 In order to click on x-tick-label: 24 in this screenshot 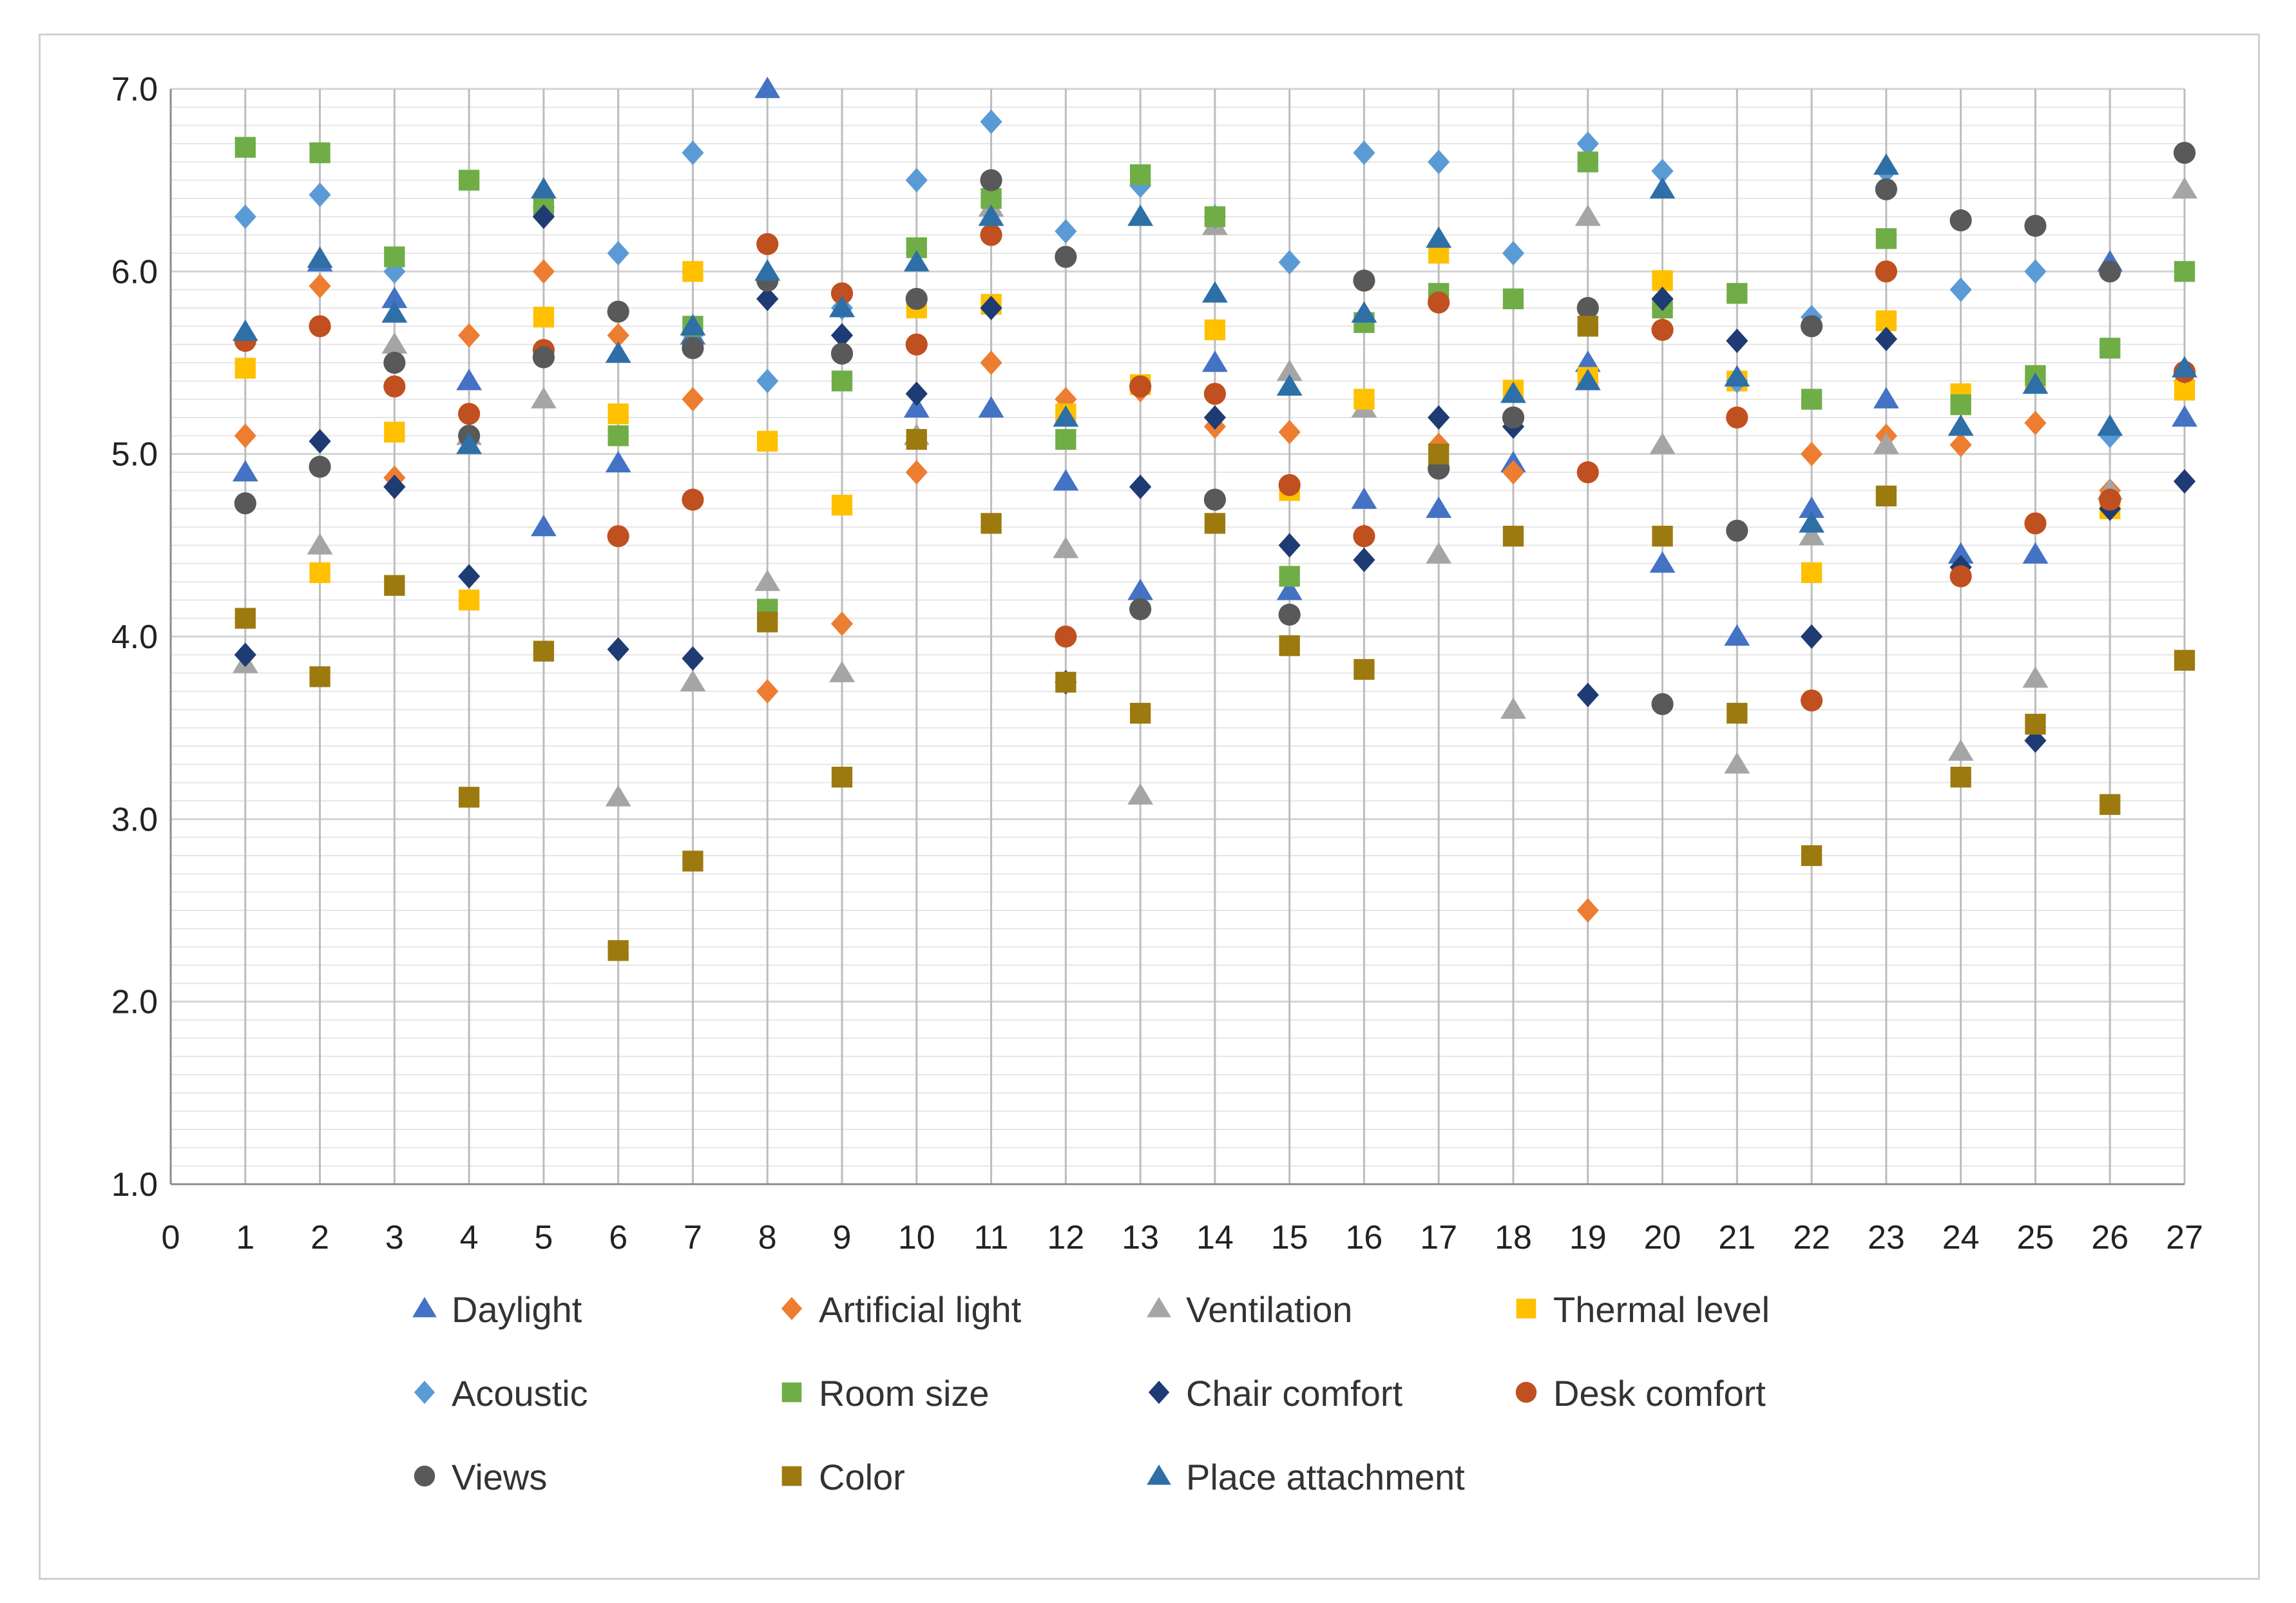, I will do `click(1961, 1237)`.